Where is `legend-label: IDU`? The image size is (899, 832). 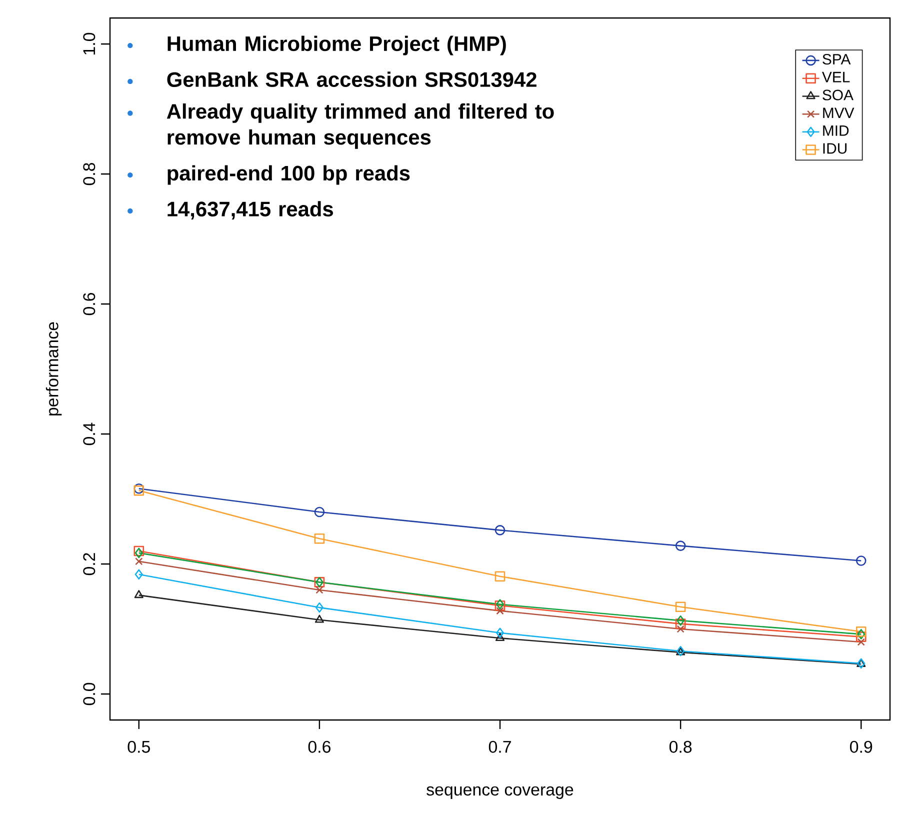
legend-label: IDU is located at coordinates (835, 148).